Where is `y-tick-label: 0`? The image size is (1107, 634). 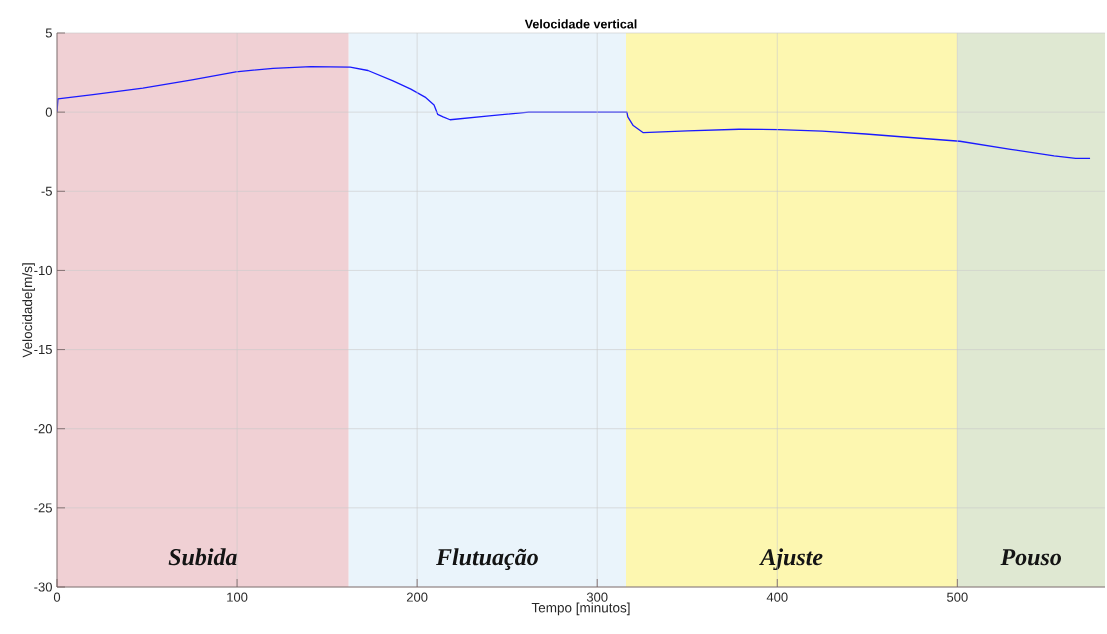 y-tick-label: 0 is located at coordinates (48, 112).